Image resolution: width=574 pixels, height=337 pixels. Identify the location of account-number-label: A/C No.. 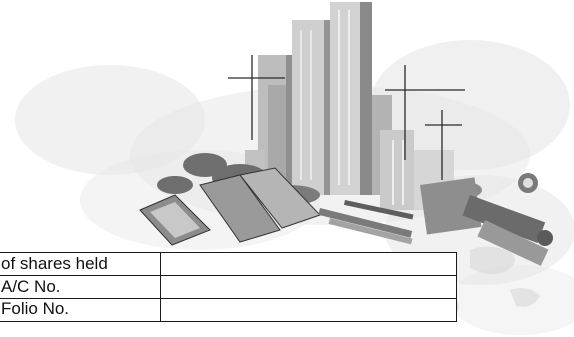
(80, 287).